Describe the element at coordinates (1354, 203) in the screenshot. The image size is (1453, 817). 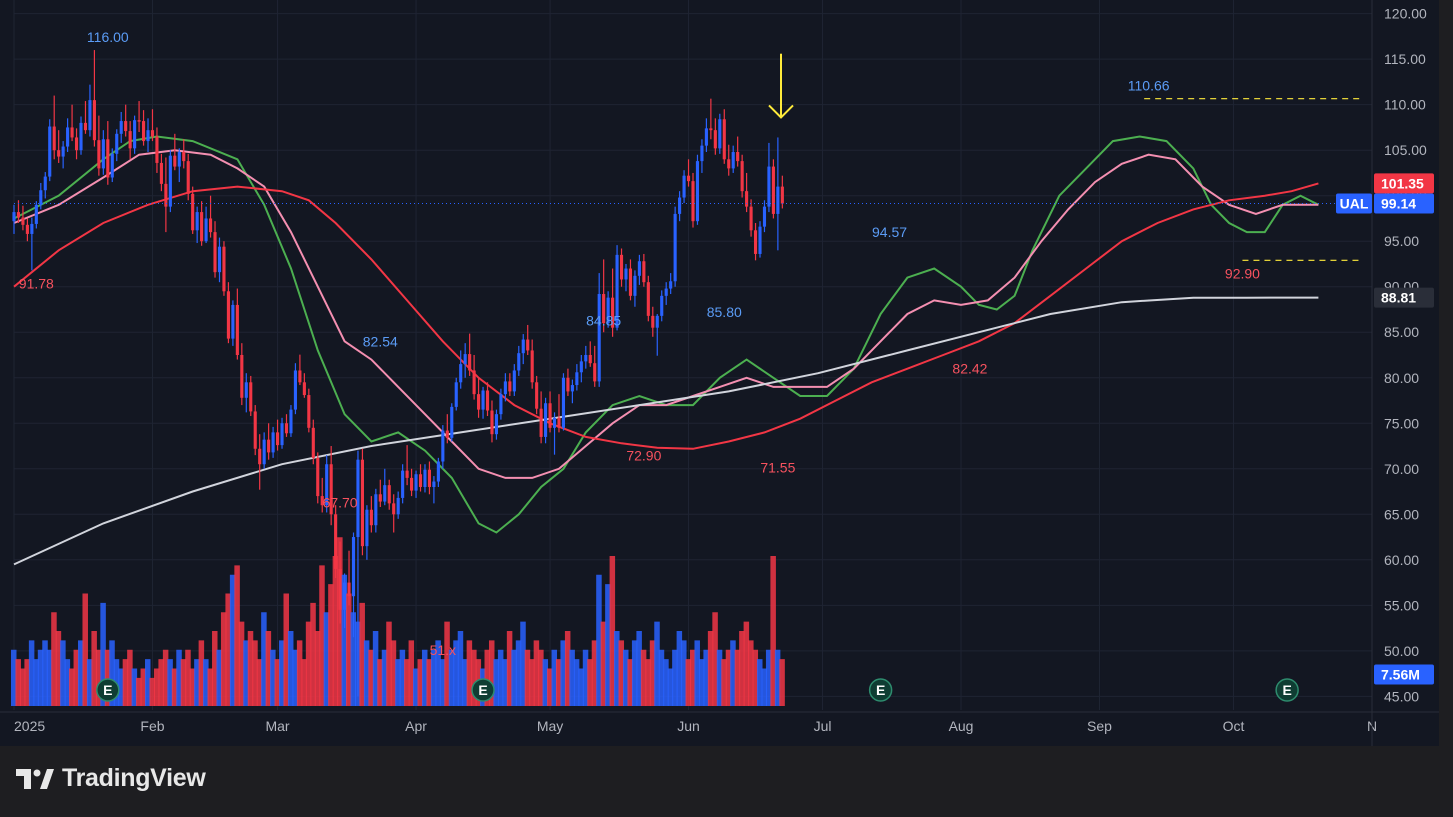
I see `symbol-tag` at that location.